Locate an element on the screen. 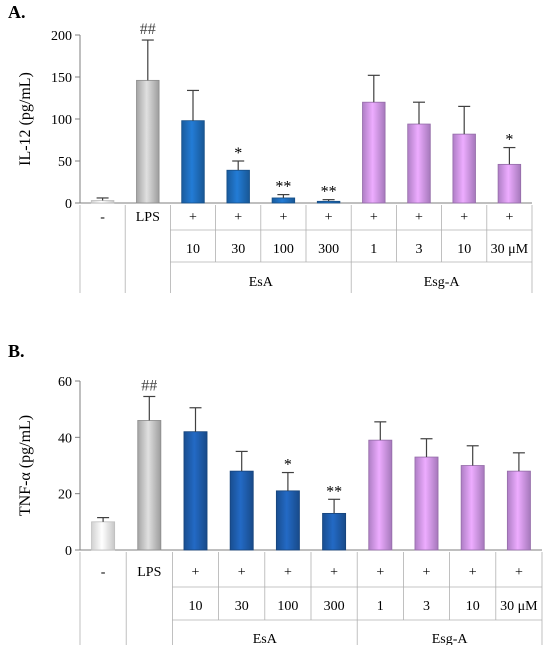 This screenshot has width=550, height=645. y-axis-label: TNF-α (pg/mL) is located at coordinates (25, 465).